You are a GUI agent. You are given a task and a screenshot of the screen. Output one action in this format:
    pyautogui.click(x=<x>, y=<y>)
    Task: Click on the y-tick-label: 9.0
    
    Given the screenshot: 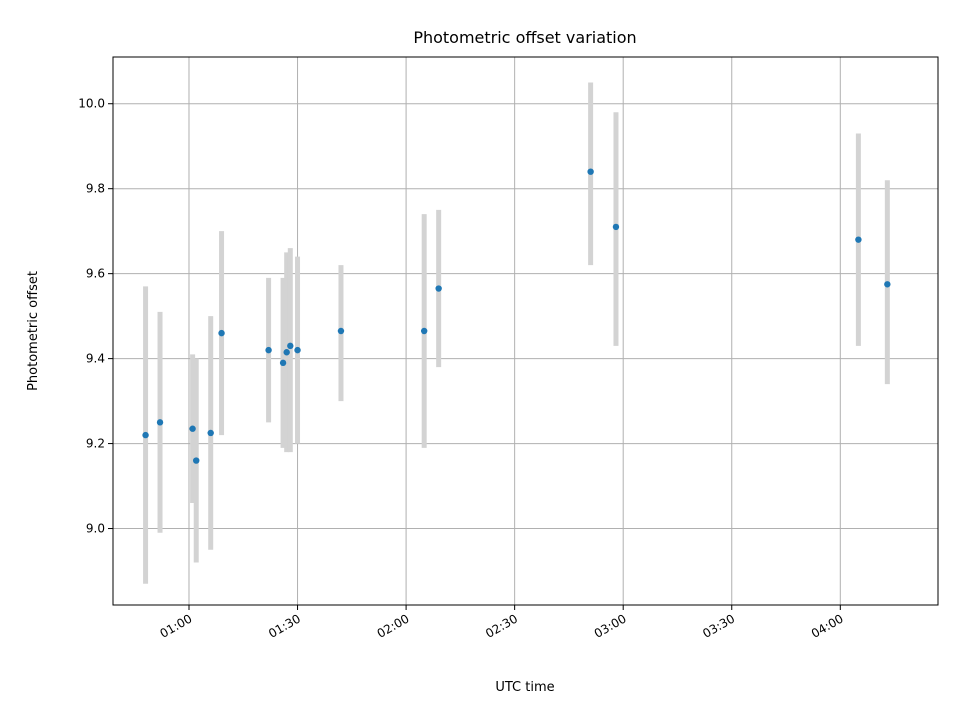 What is the action you would take?
    pyautogui.click(x=95, y=529)
    